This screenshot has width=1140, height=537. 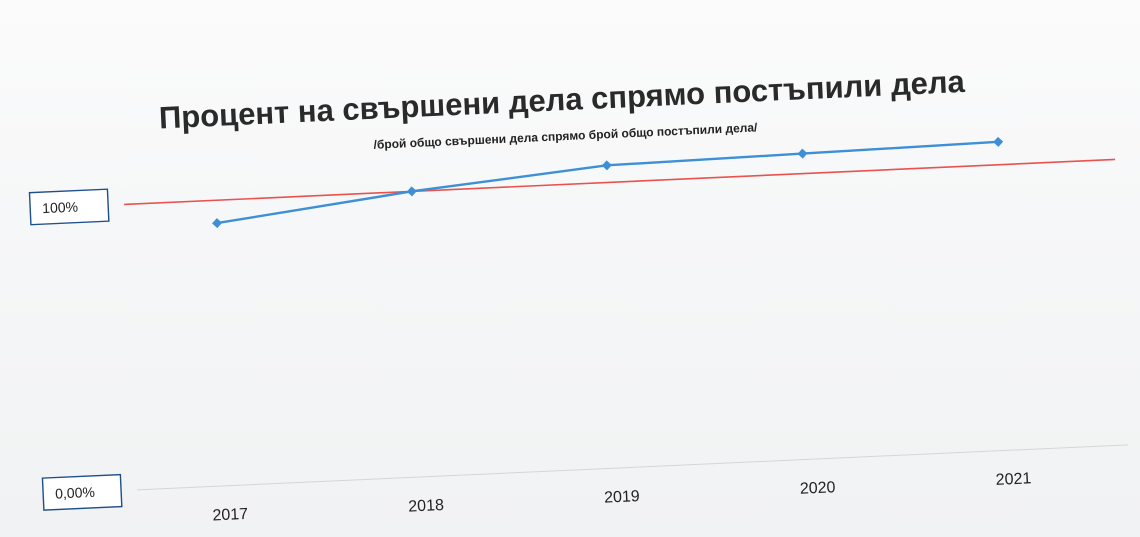 I want to click on data-point-2021, so click(x=998, y=141).